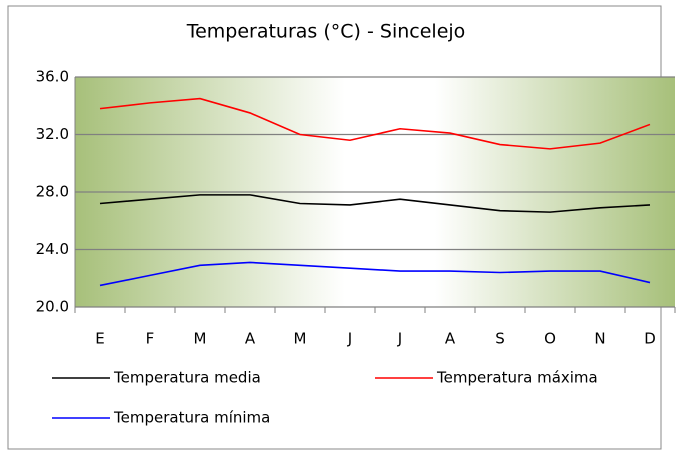 The image size is (678, 450). Describe the element at coordinates (500, 339) in the screenshot. I see `x-tick-label: S` at that location.